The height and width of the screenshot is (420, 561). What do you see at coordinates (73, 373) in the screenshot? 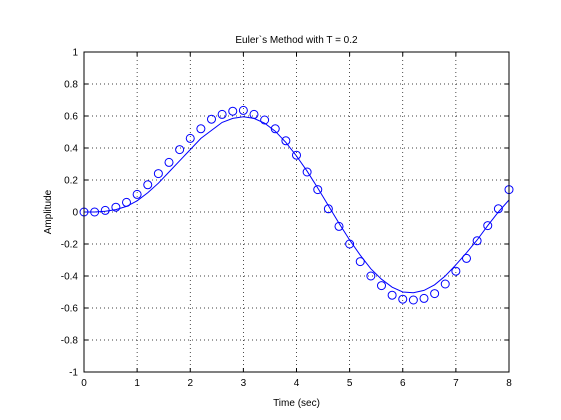
I see `y-tick-label: -1` at bounding box center [73, 373].